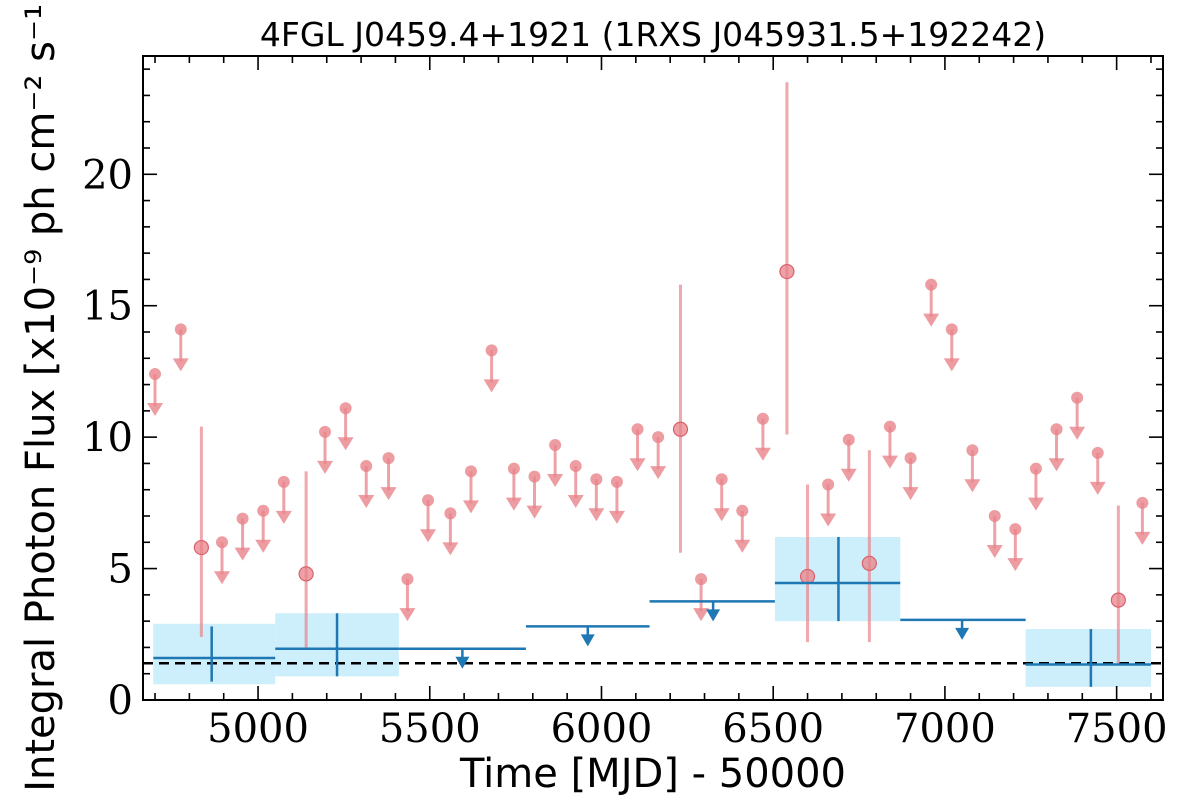  What do you see at coordinates (652, 774) in the screenshot?
I see `x-axis-label: Time [MJD] - 50000` at bounding box center [652, 774].